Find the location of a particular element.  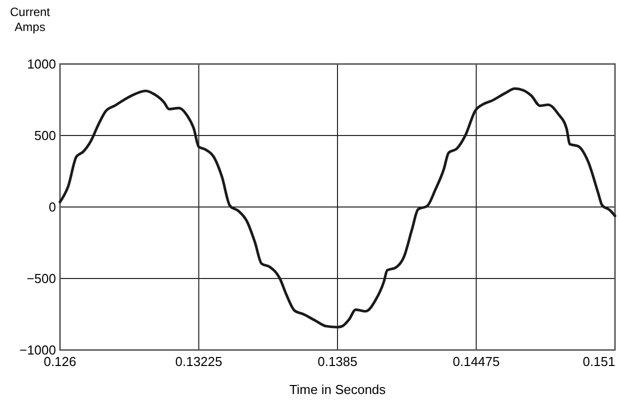

y-axis-title: Current Amps is located at coordinates (30, 19).